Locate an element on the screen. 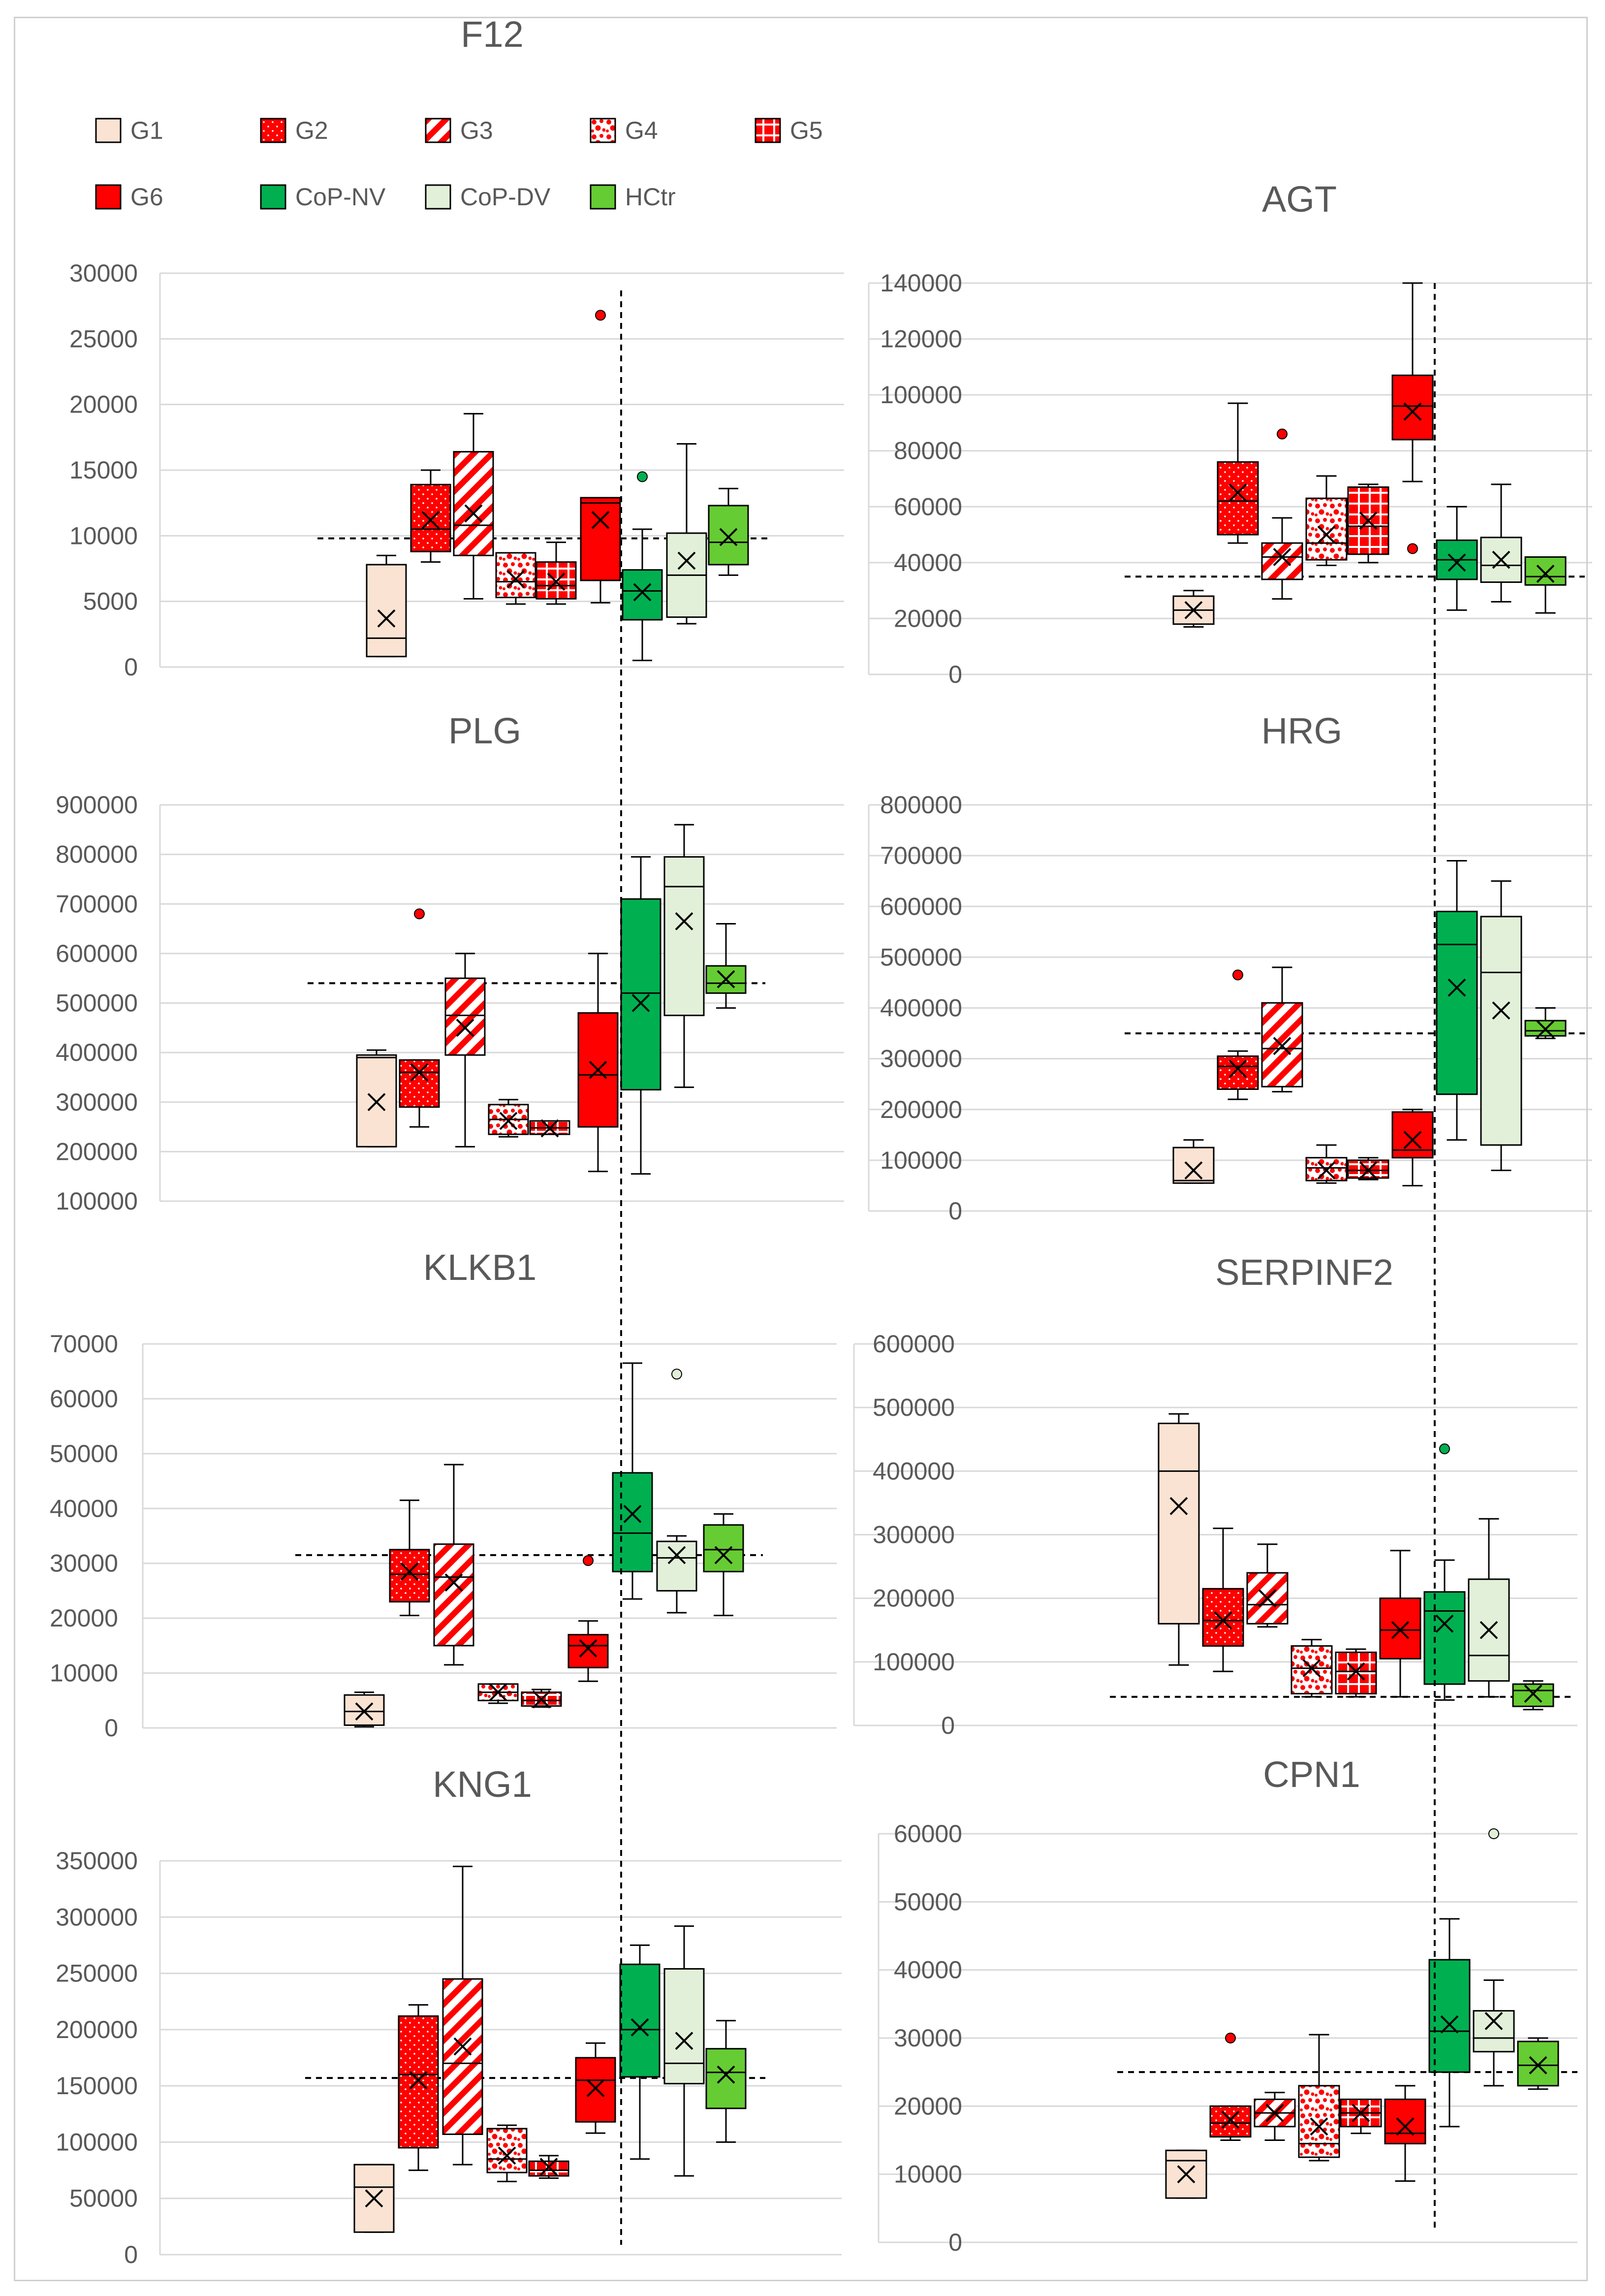 The height and width of the screenshot is (2296, 1605). legend-swatch-hctr is located at coordinates (603, 197).